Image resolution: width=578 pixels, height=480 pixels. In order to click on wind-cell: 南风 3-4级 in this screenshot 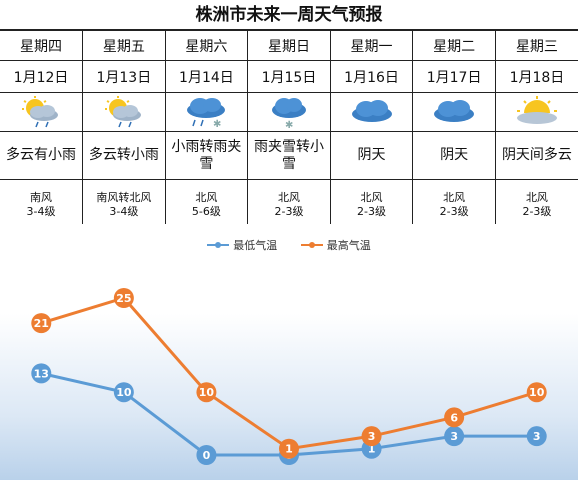, I will do `click(42, 204)`.